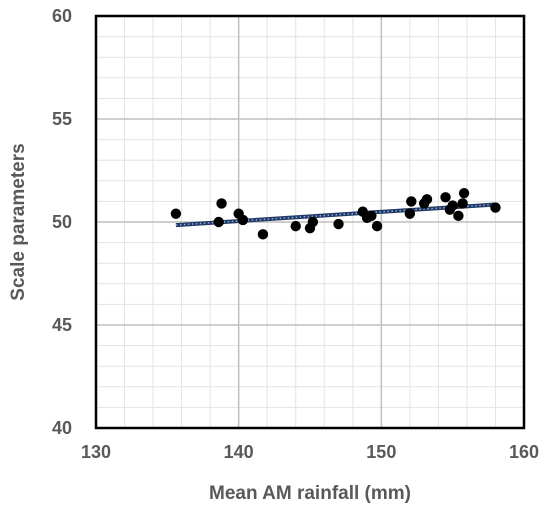  Describe the element at coordinates (381, 452) in the screenshot. I see `x-tick-label: 150` at that location.